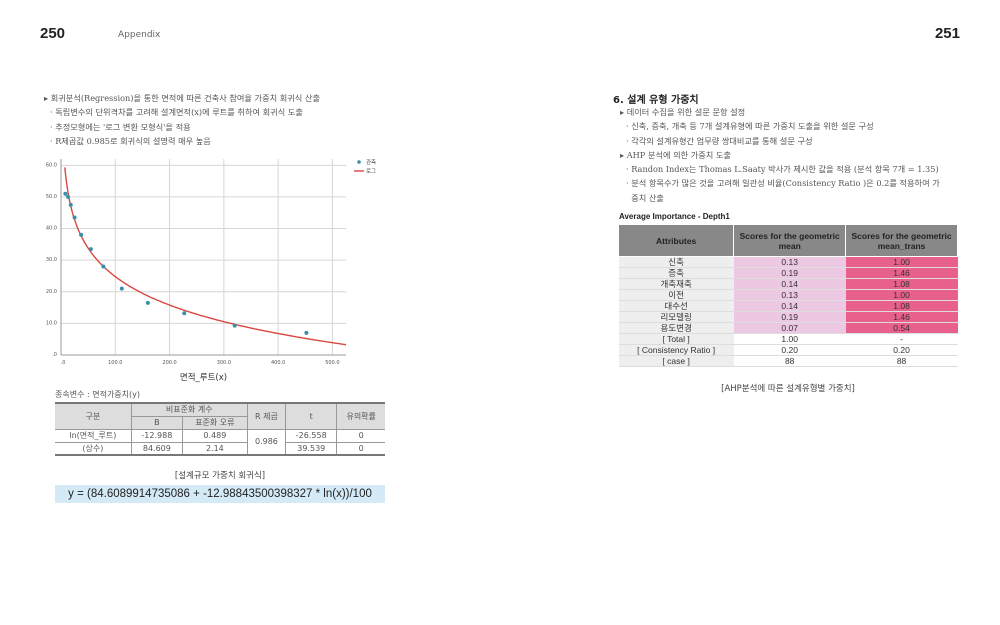 This screenshot has width=1000, height=625. Describe the element at coordinates (51, 229) in the screenshot. I see `y-tick-label: 40.0` at that location.